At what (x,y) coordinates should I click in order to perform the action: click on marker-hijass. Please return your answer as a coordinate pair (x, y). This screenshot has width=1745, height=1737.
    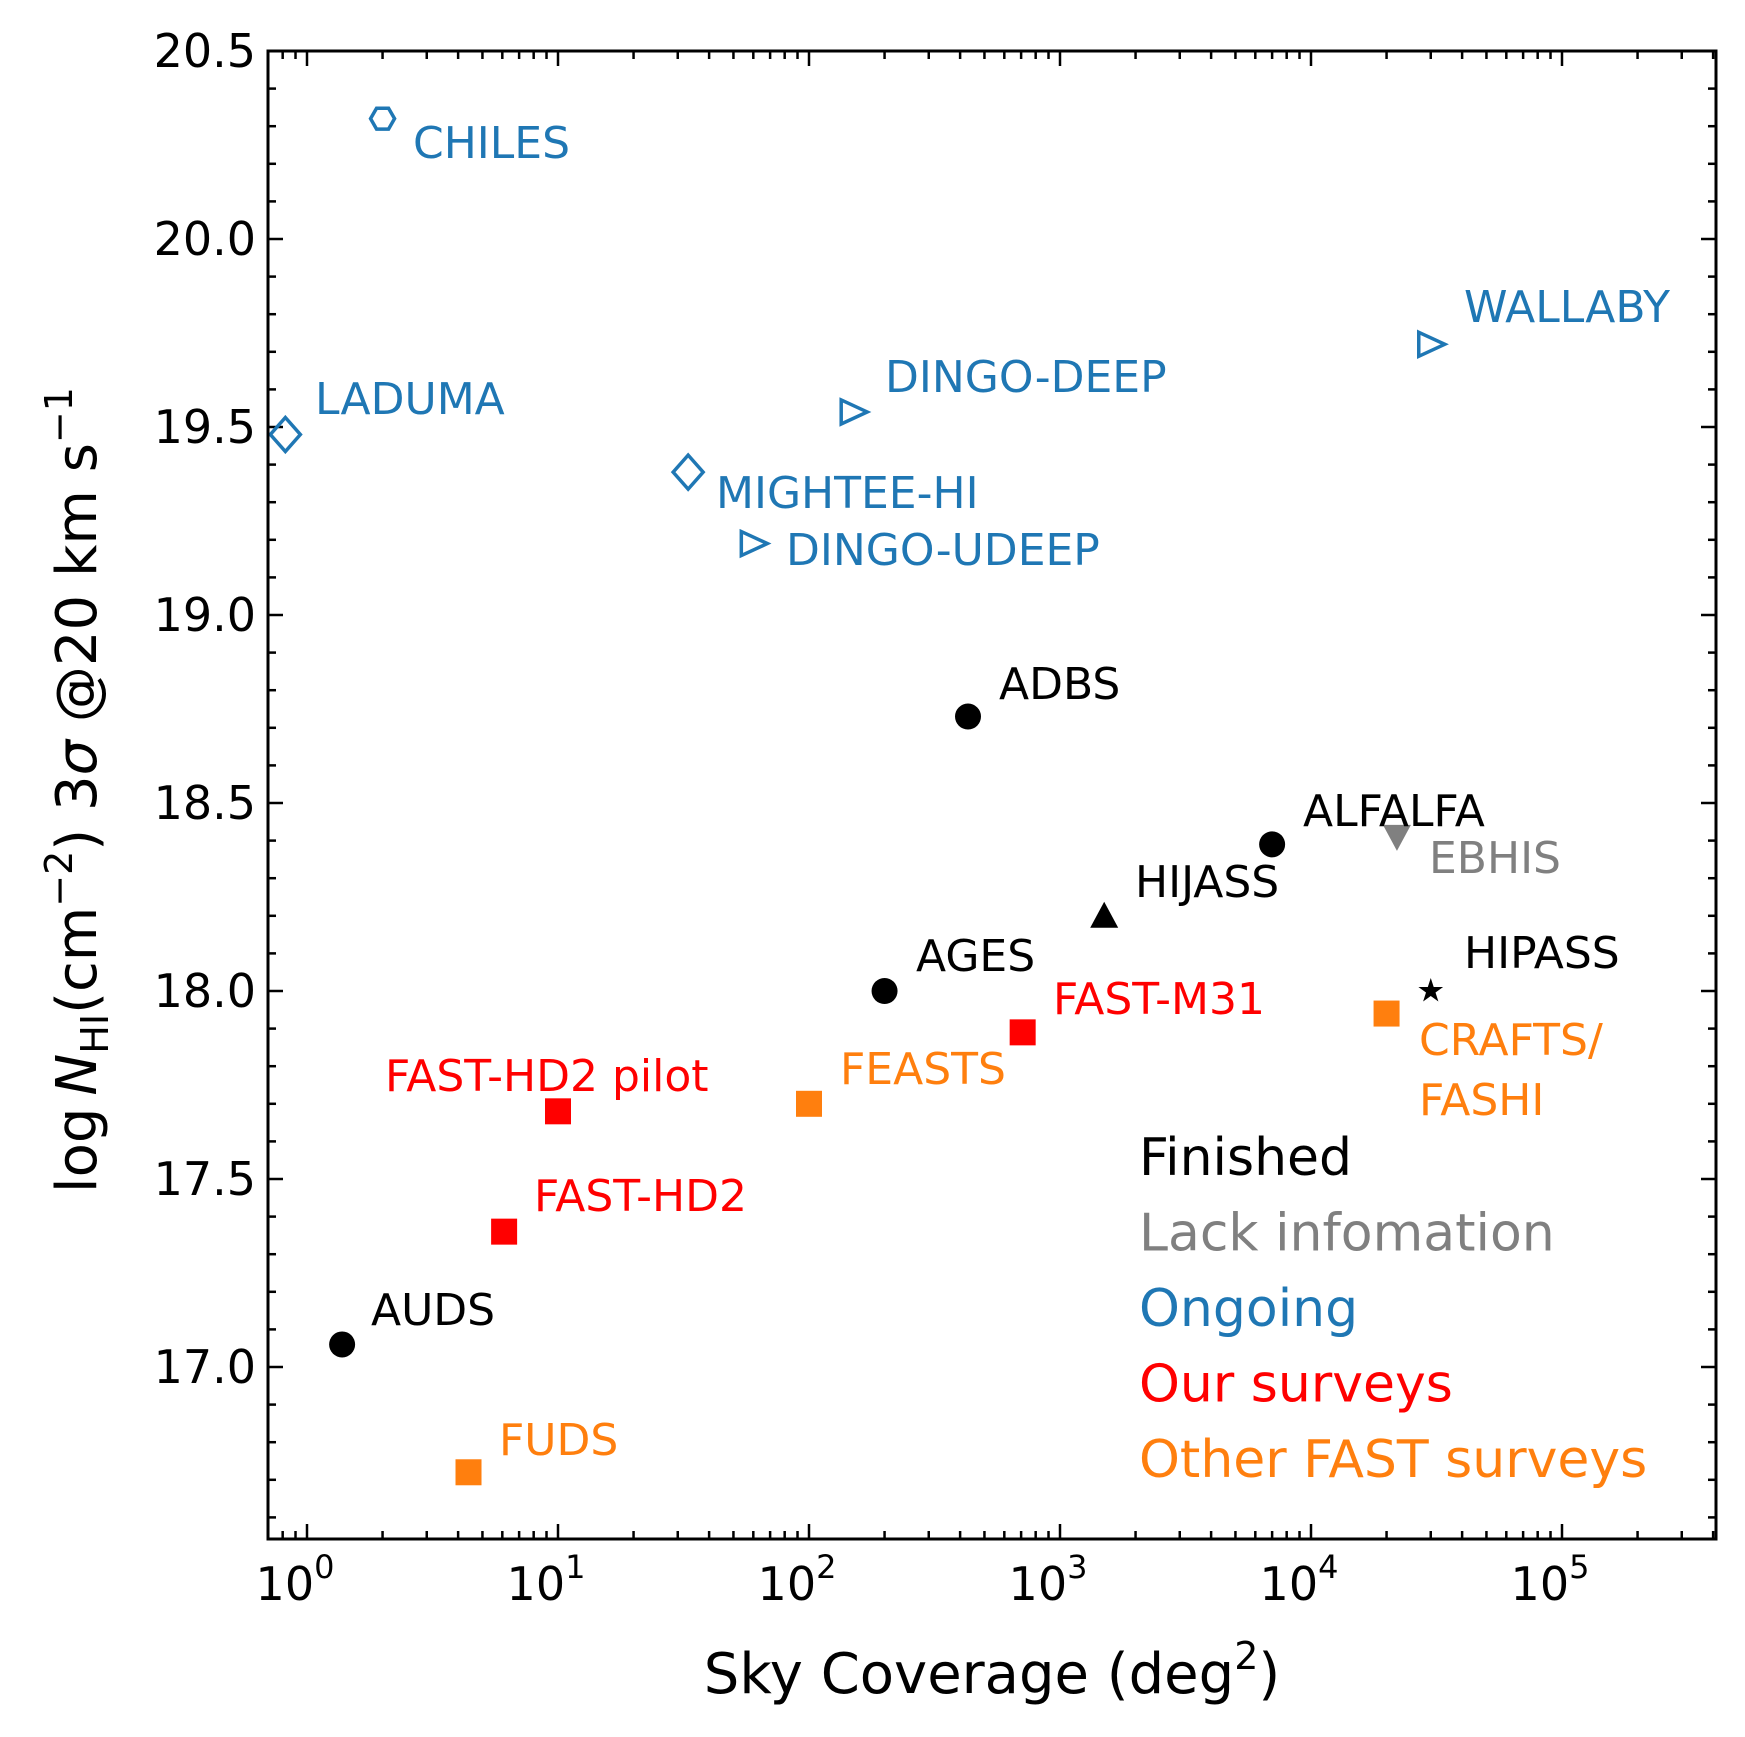
    Looking at the image, I should click on (1104, 914).